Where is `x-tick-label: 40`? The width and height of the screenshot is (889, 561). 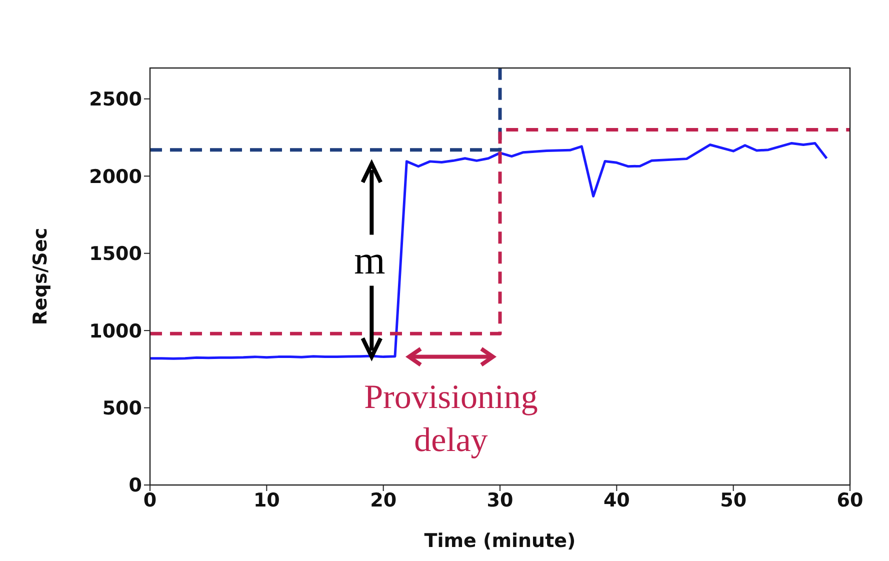
x-tick-label: 40 is located at coordinates (616, 500).